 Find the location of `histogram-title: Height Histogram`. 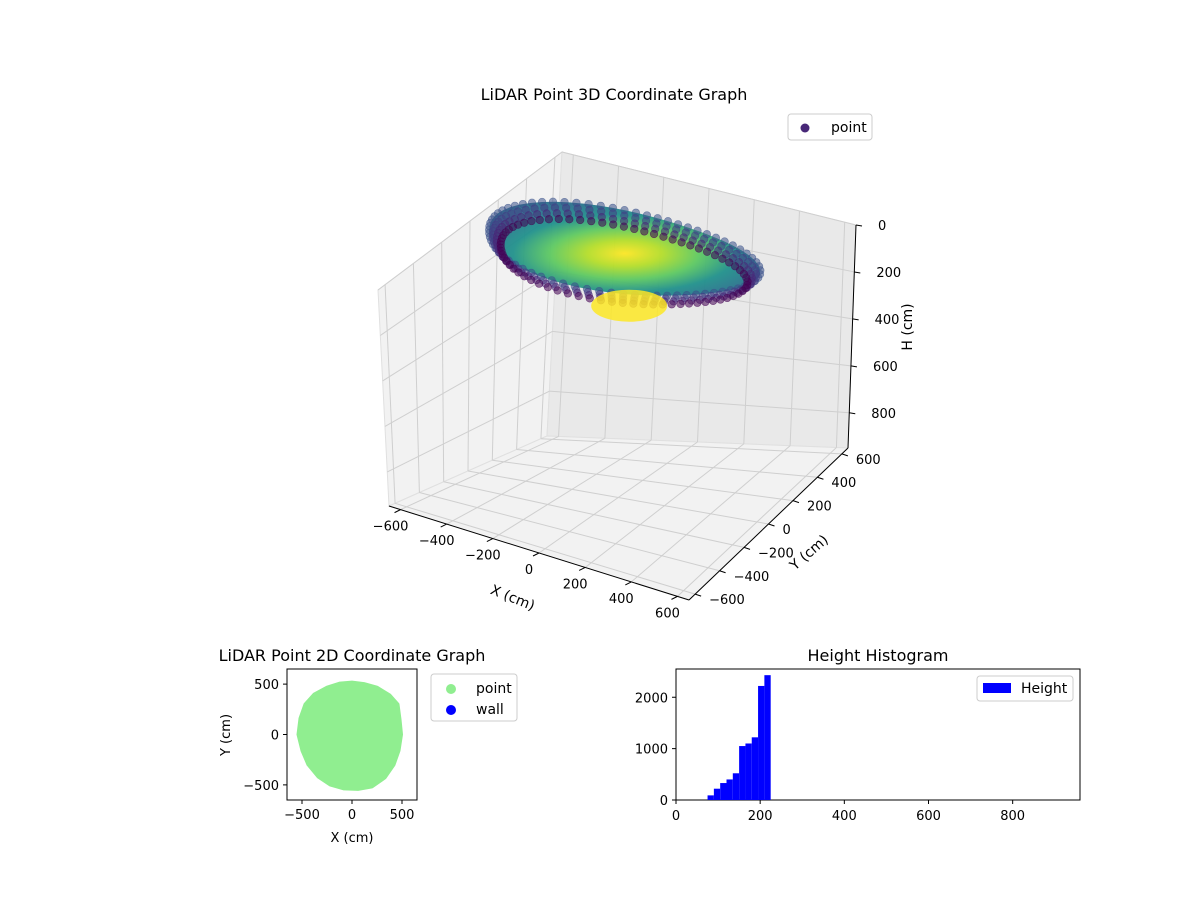

histogram-title: Height Histogram is located at coordinates (878, 655).